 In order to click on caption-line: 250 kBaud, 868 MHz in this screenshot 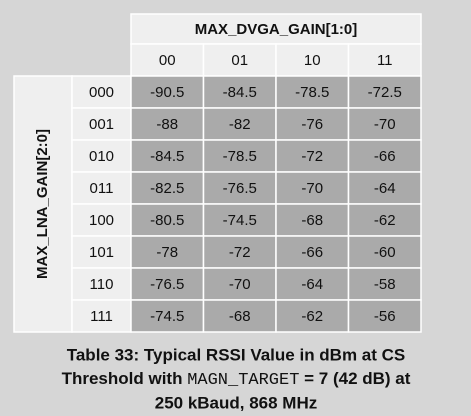, I will do `click(236, 402)`.